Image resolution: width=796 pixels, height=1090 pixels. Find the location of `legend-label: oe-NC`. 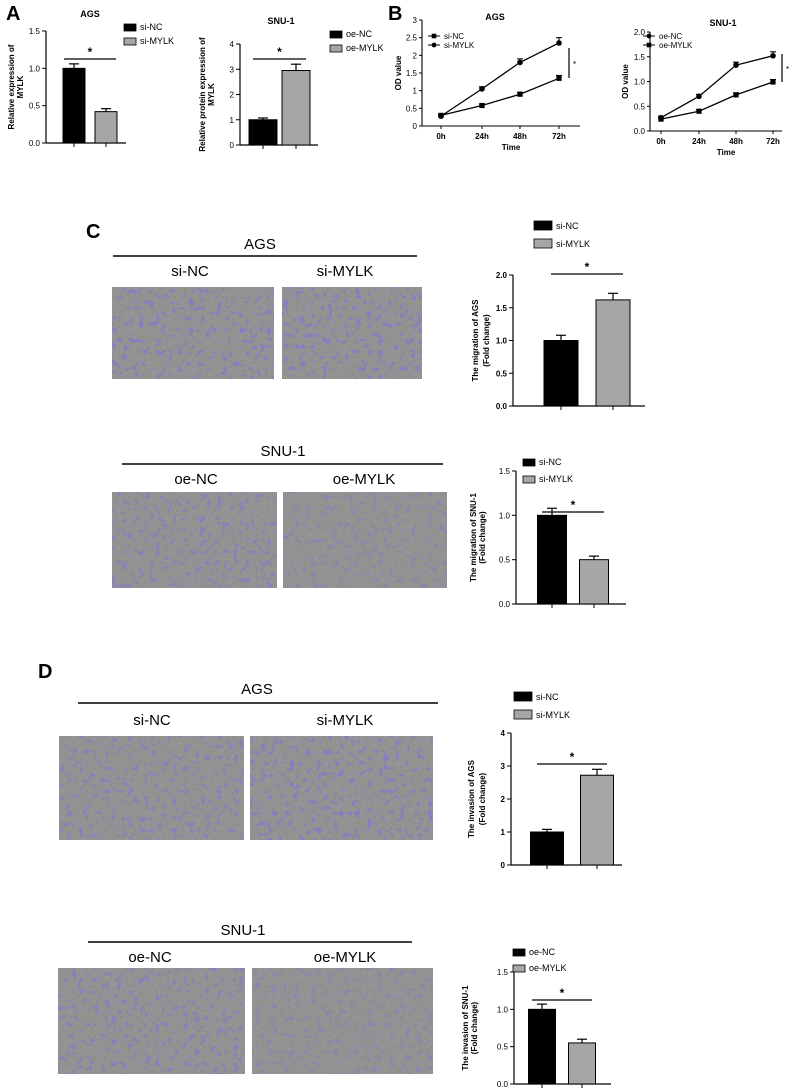

legend-label: oe-NC is located at coordinates (670, 36).